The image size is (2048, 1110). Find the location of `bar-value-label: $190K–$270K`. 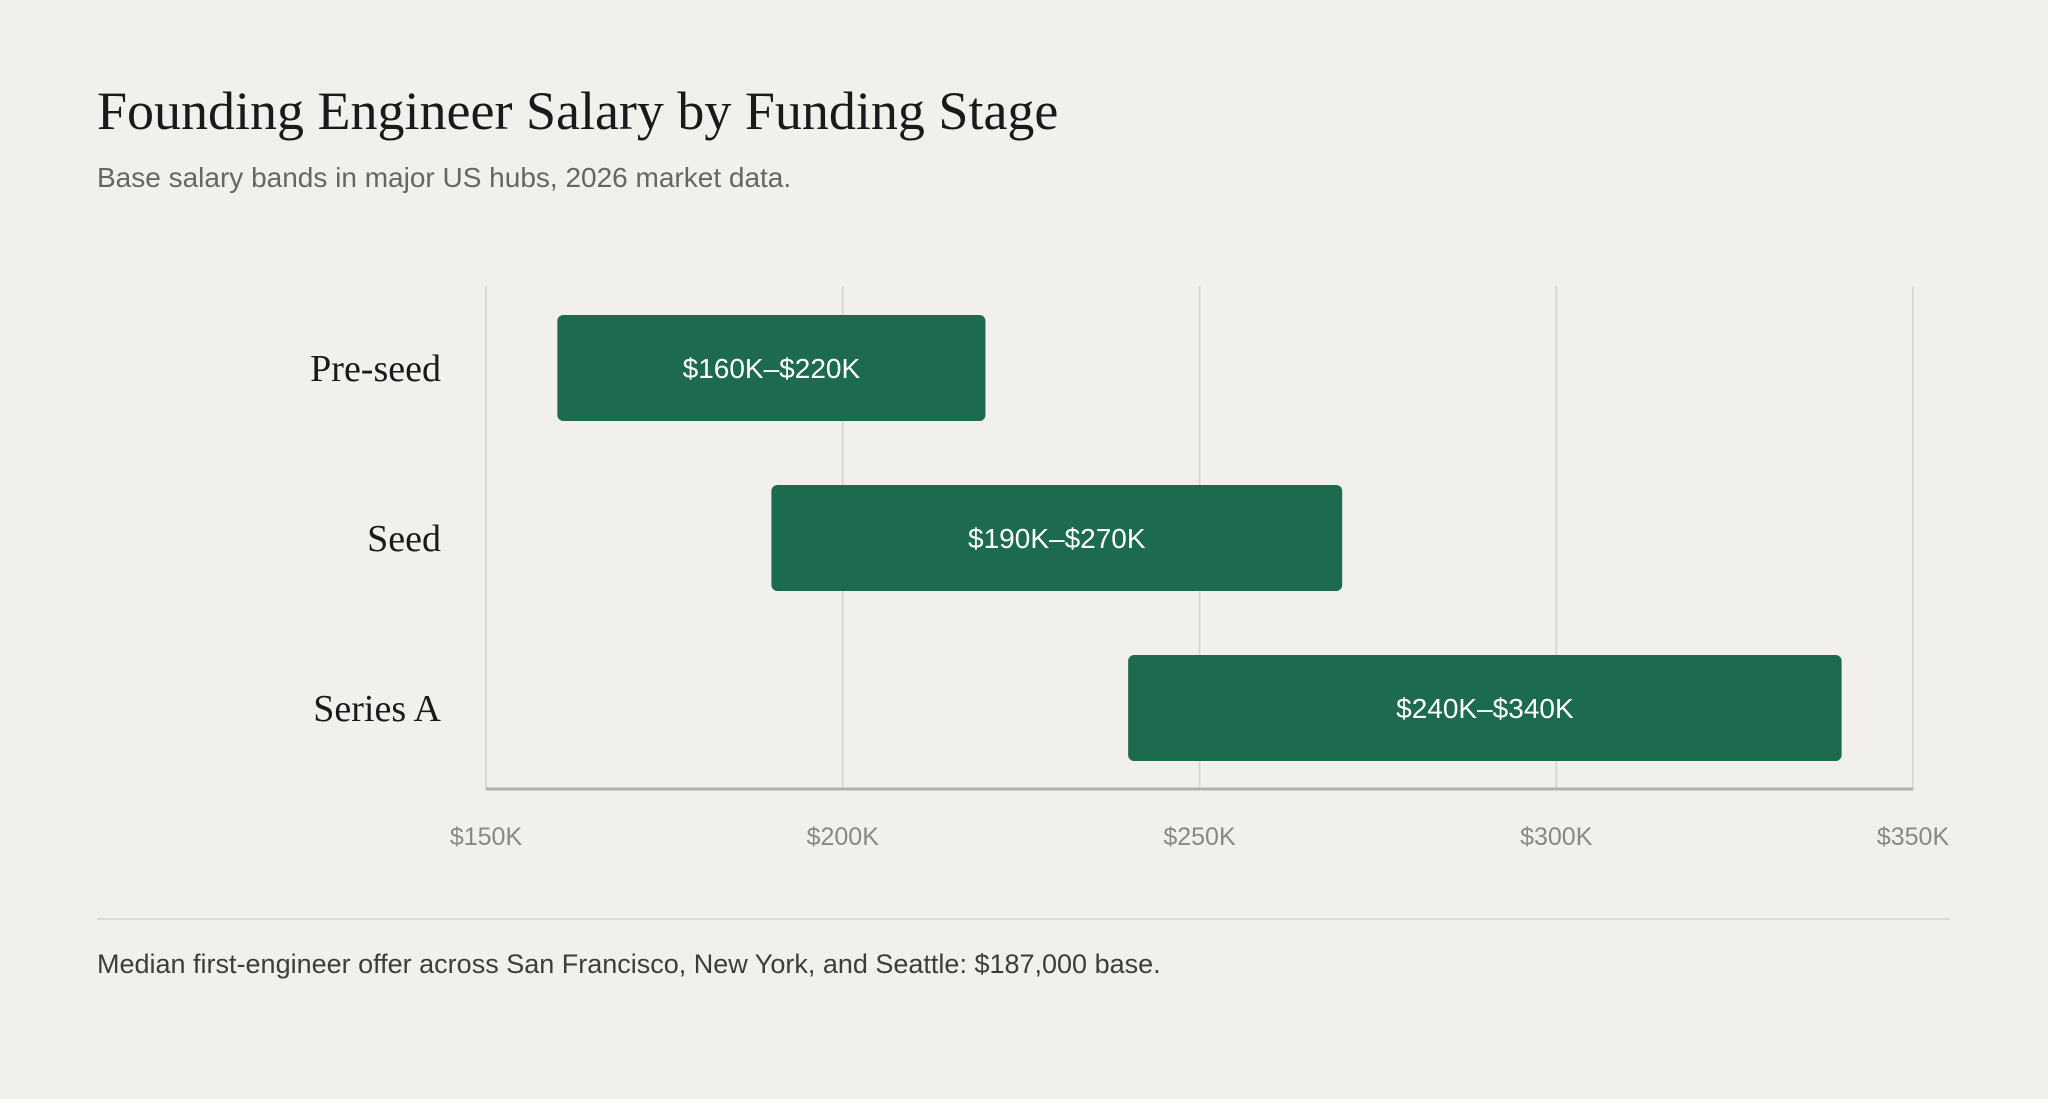

bar-value-label: $190K–$270K is located at coordinates (1057, 538).